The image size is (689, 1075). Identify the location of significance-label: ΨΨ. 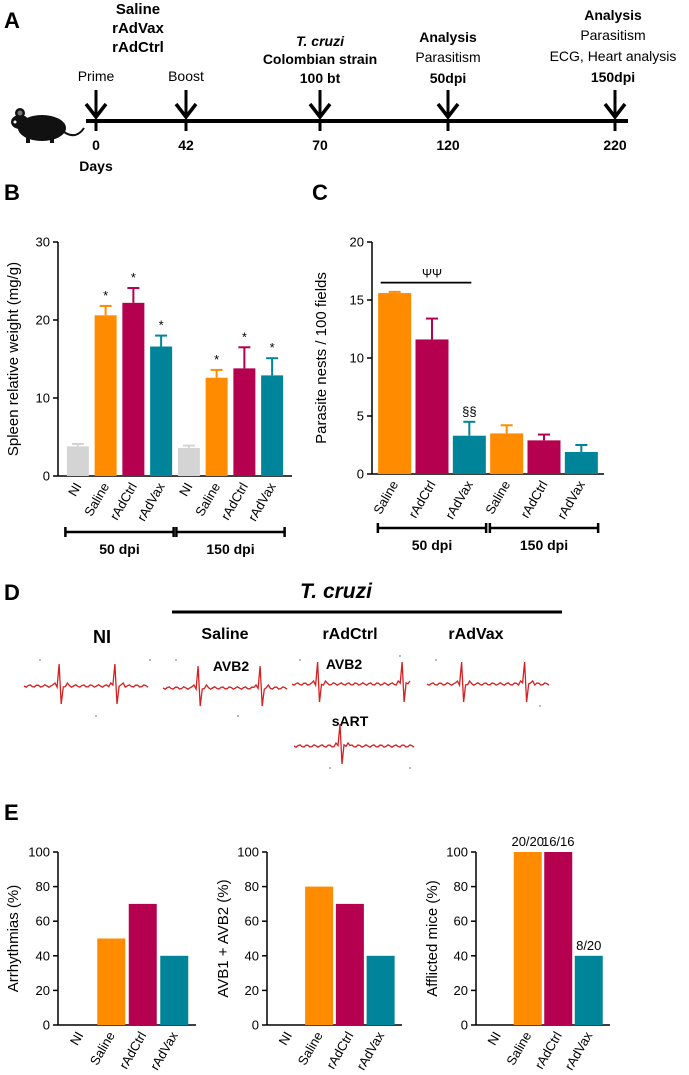
(432, 274).